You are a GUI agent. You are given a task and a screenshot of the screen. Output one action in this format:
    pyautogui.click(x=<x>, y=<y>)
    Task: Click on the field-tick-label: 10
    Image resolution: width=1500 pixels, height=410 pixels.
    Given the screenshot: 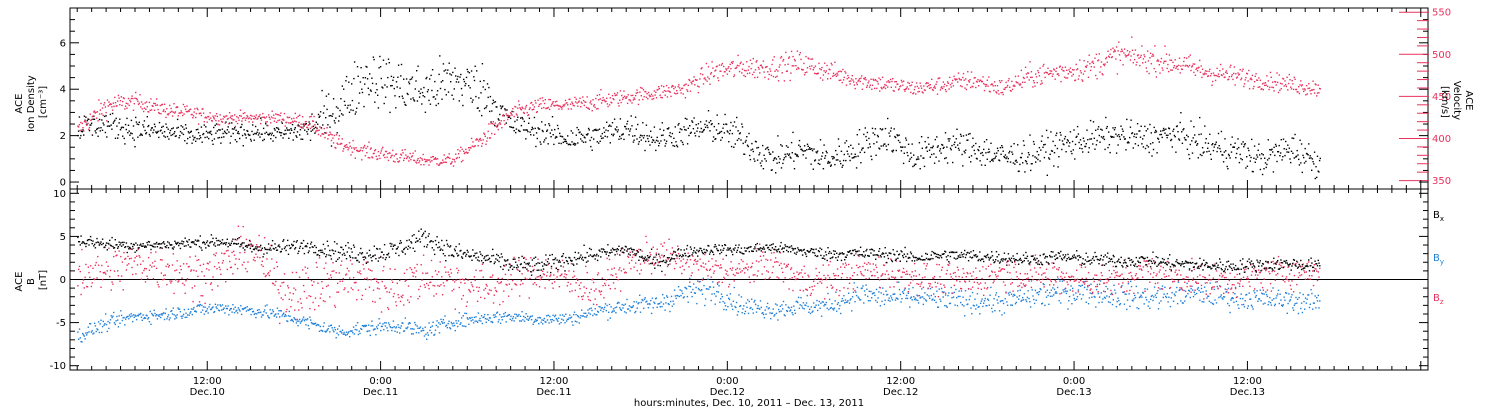 What is the action you would take?
    pyautogui.click(x=59, y=194)
    